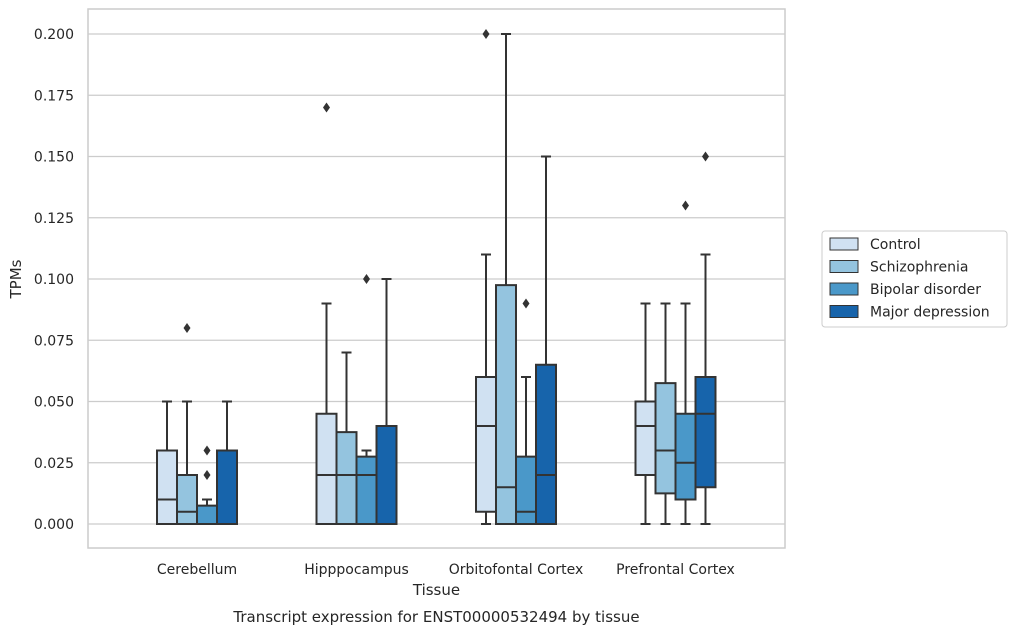 The height and width of the screenshot is (634, 1017). I want to click on y-axis-label: TPMs, so click(16, 279).